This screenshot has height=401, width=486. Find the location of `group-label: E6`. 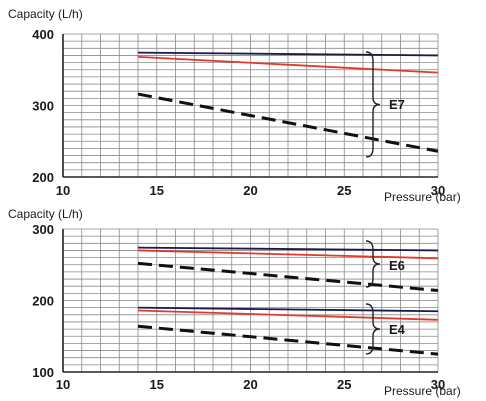

group-label: E6 is located at coordinates (397, 265).